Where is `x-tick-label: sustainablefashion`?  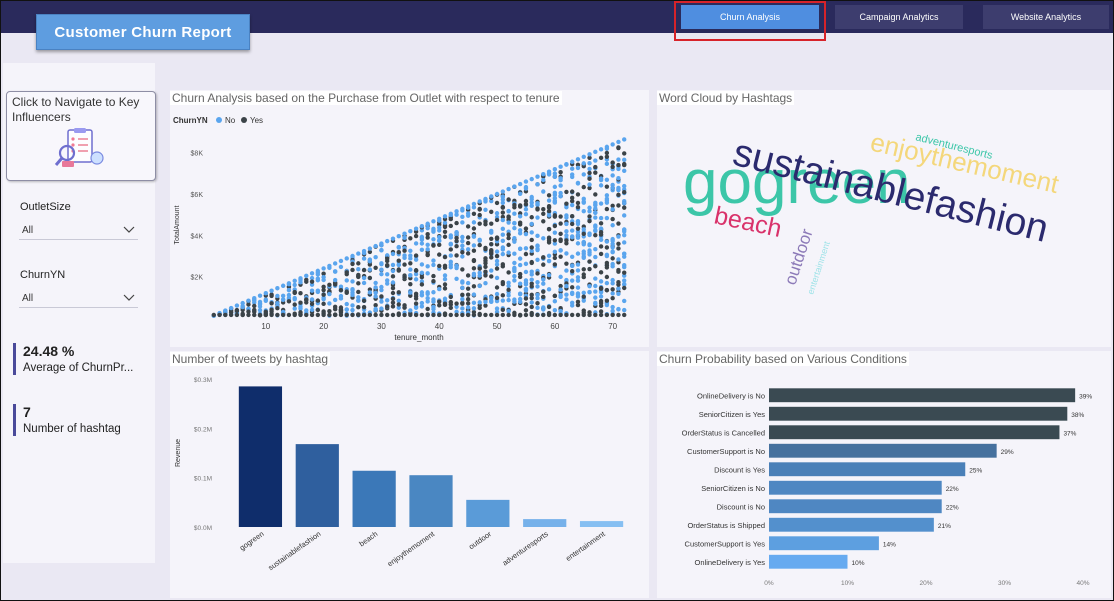
x-tick-label: sustainablefashion is located at coordinates (294, 550).